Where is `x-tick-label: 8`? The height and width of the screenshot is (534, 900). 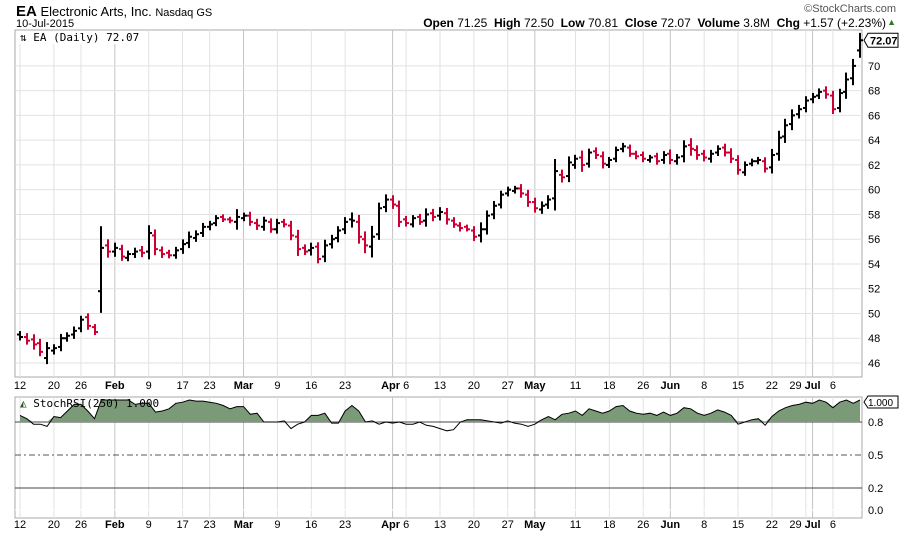
x-tick-label: 8 is located at coordinates (704, 525).